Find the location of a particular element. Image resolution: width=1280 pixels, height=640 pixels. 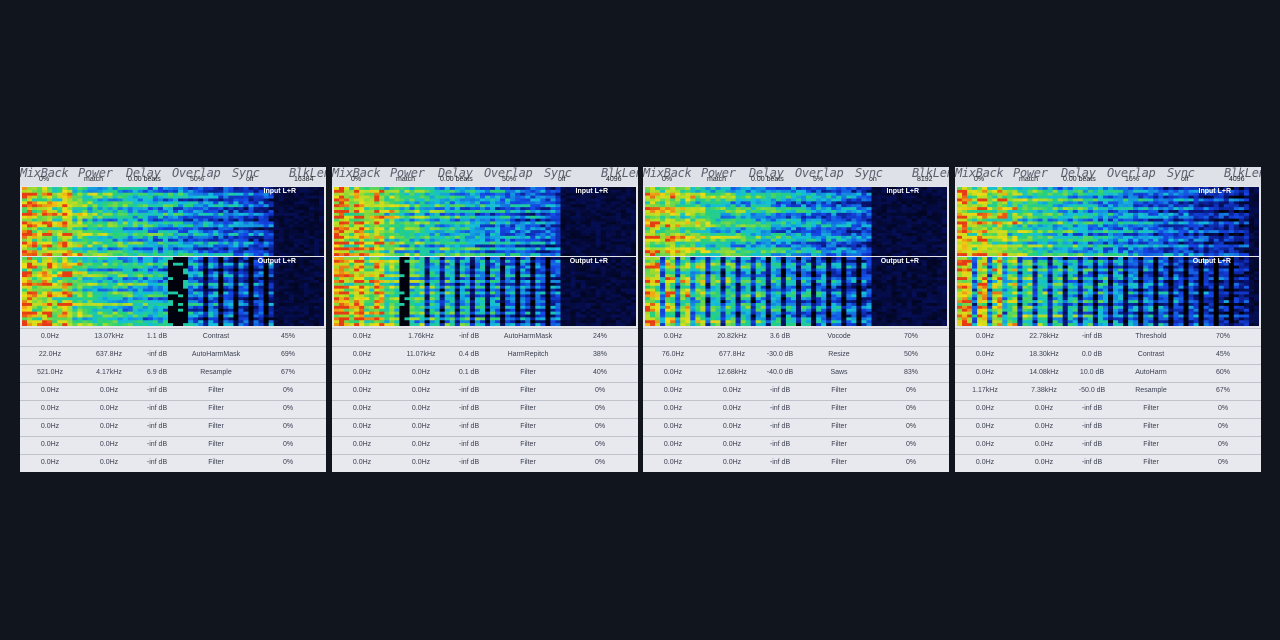

high-freq-cell: 7.38kHz is located at coordinates (1044, 390).